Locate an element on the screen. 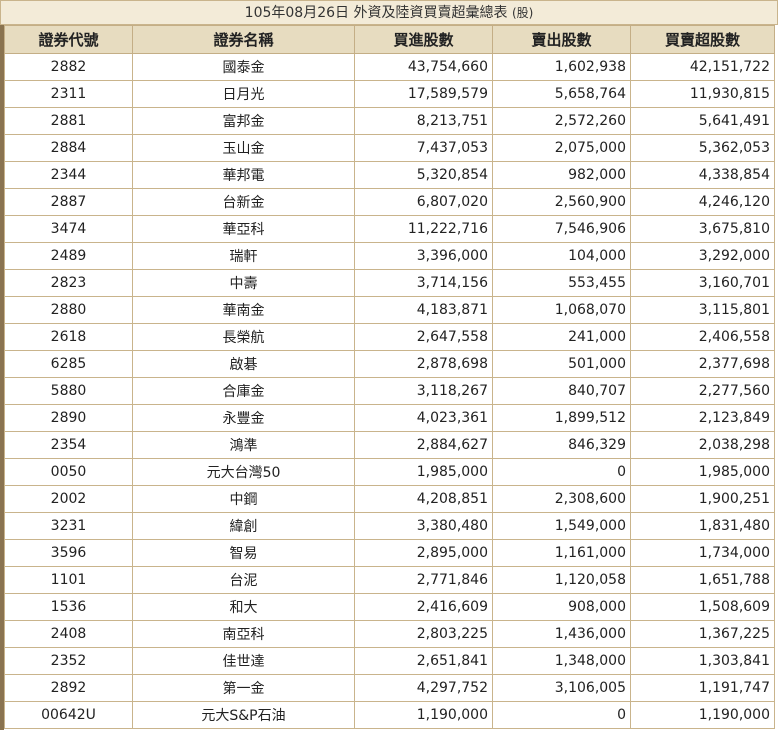  buy-shares-cell: 7,437,053 is located at coordinates (423, 148).